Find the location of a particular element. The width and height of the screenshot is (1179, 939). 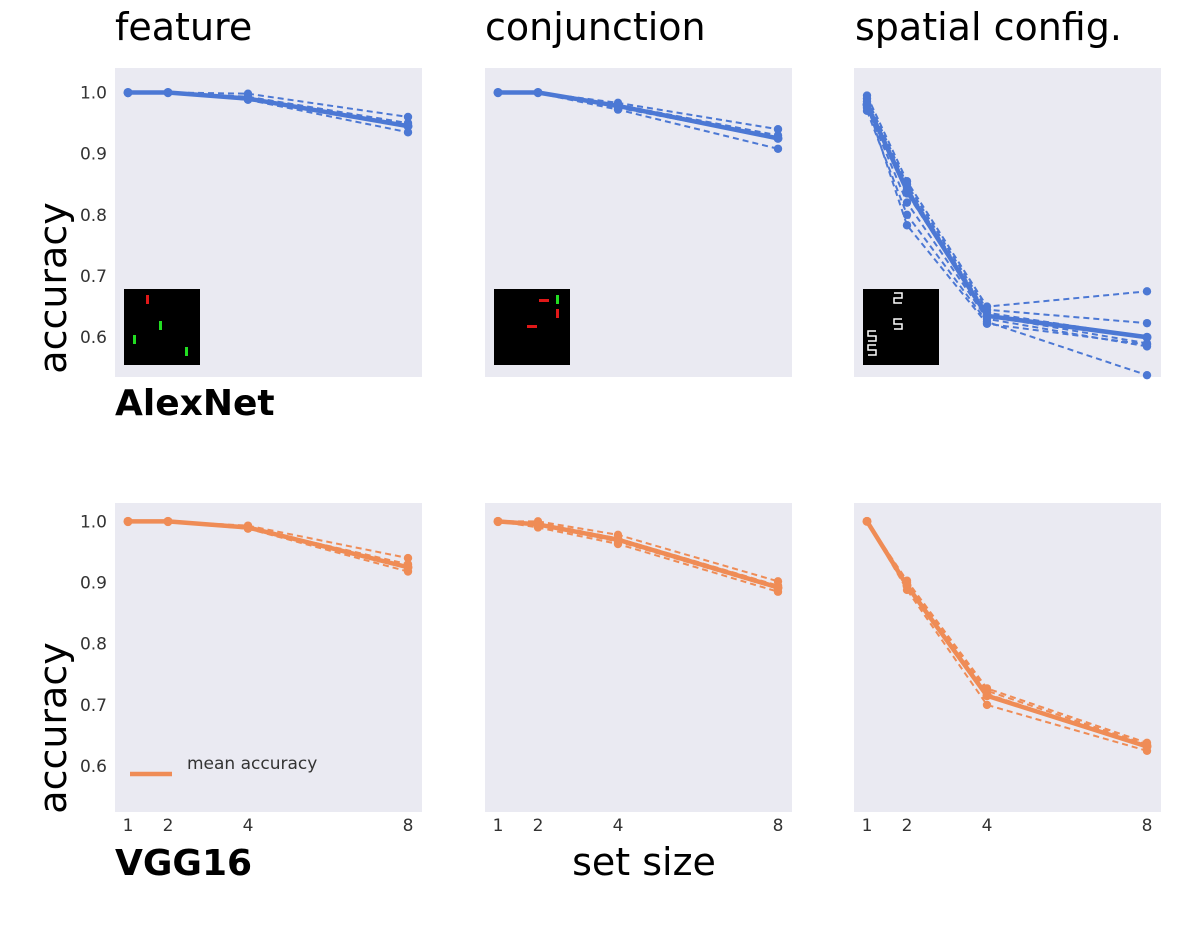

panel-1-0: 0.6 0.7 0.8 0.9 1.0 1 2 4 8 mean accuracy is located at coordinates (251, 669).